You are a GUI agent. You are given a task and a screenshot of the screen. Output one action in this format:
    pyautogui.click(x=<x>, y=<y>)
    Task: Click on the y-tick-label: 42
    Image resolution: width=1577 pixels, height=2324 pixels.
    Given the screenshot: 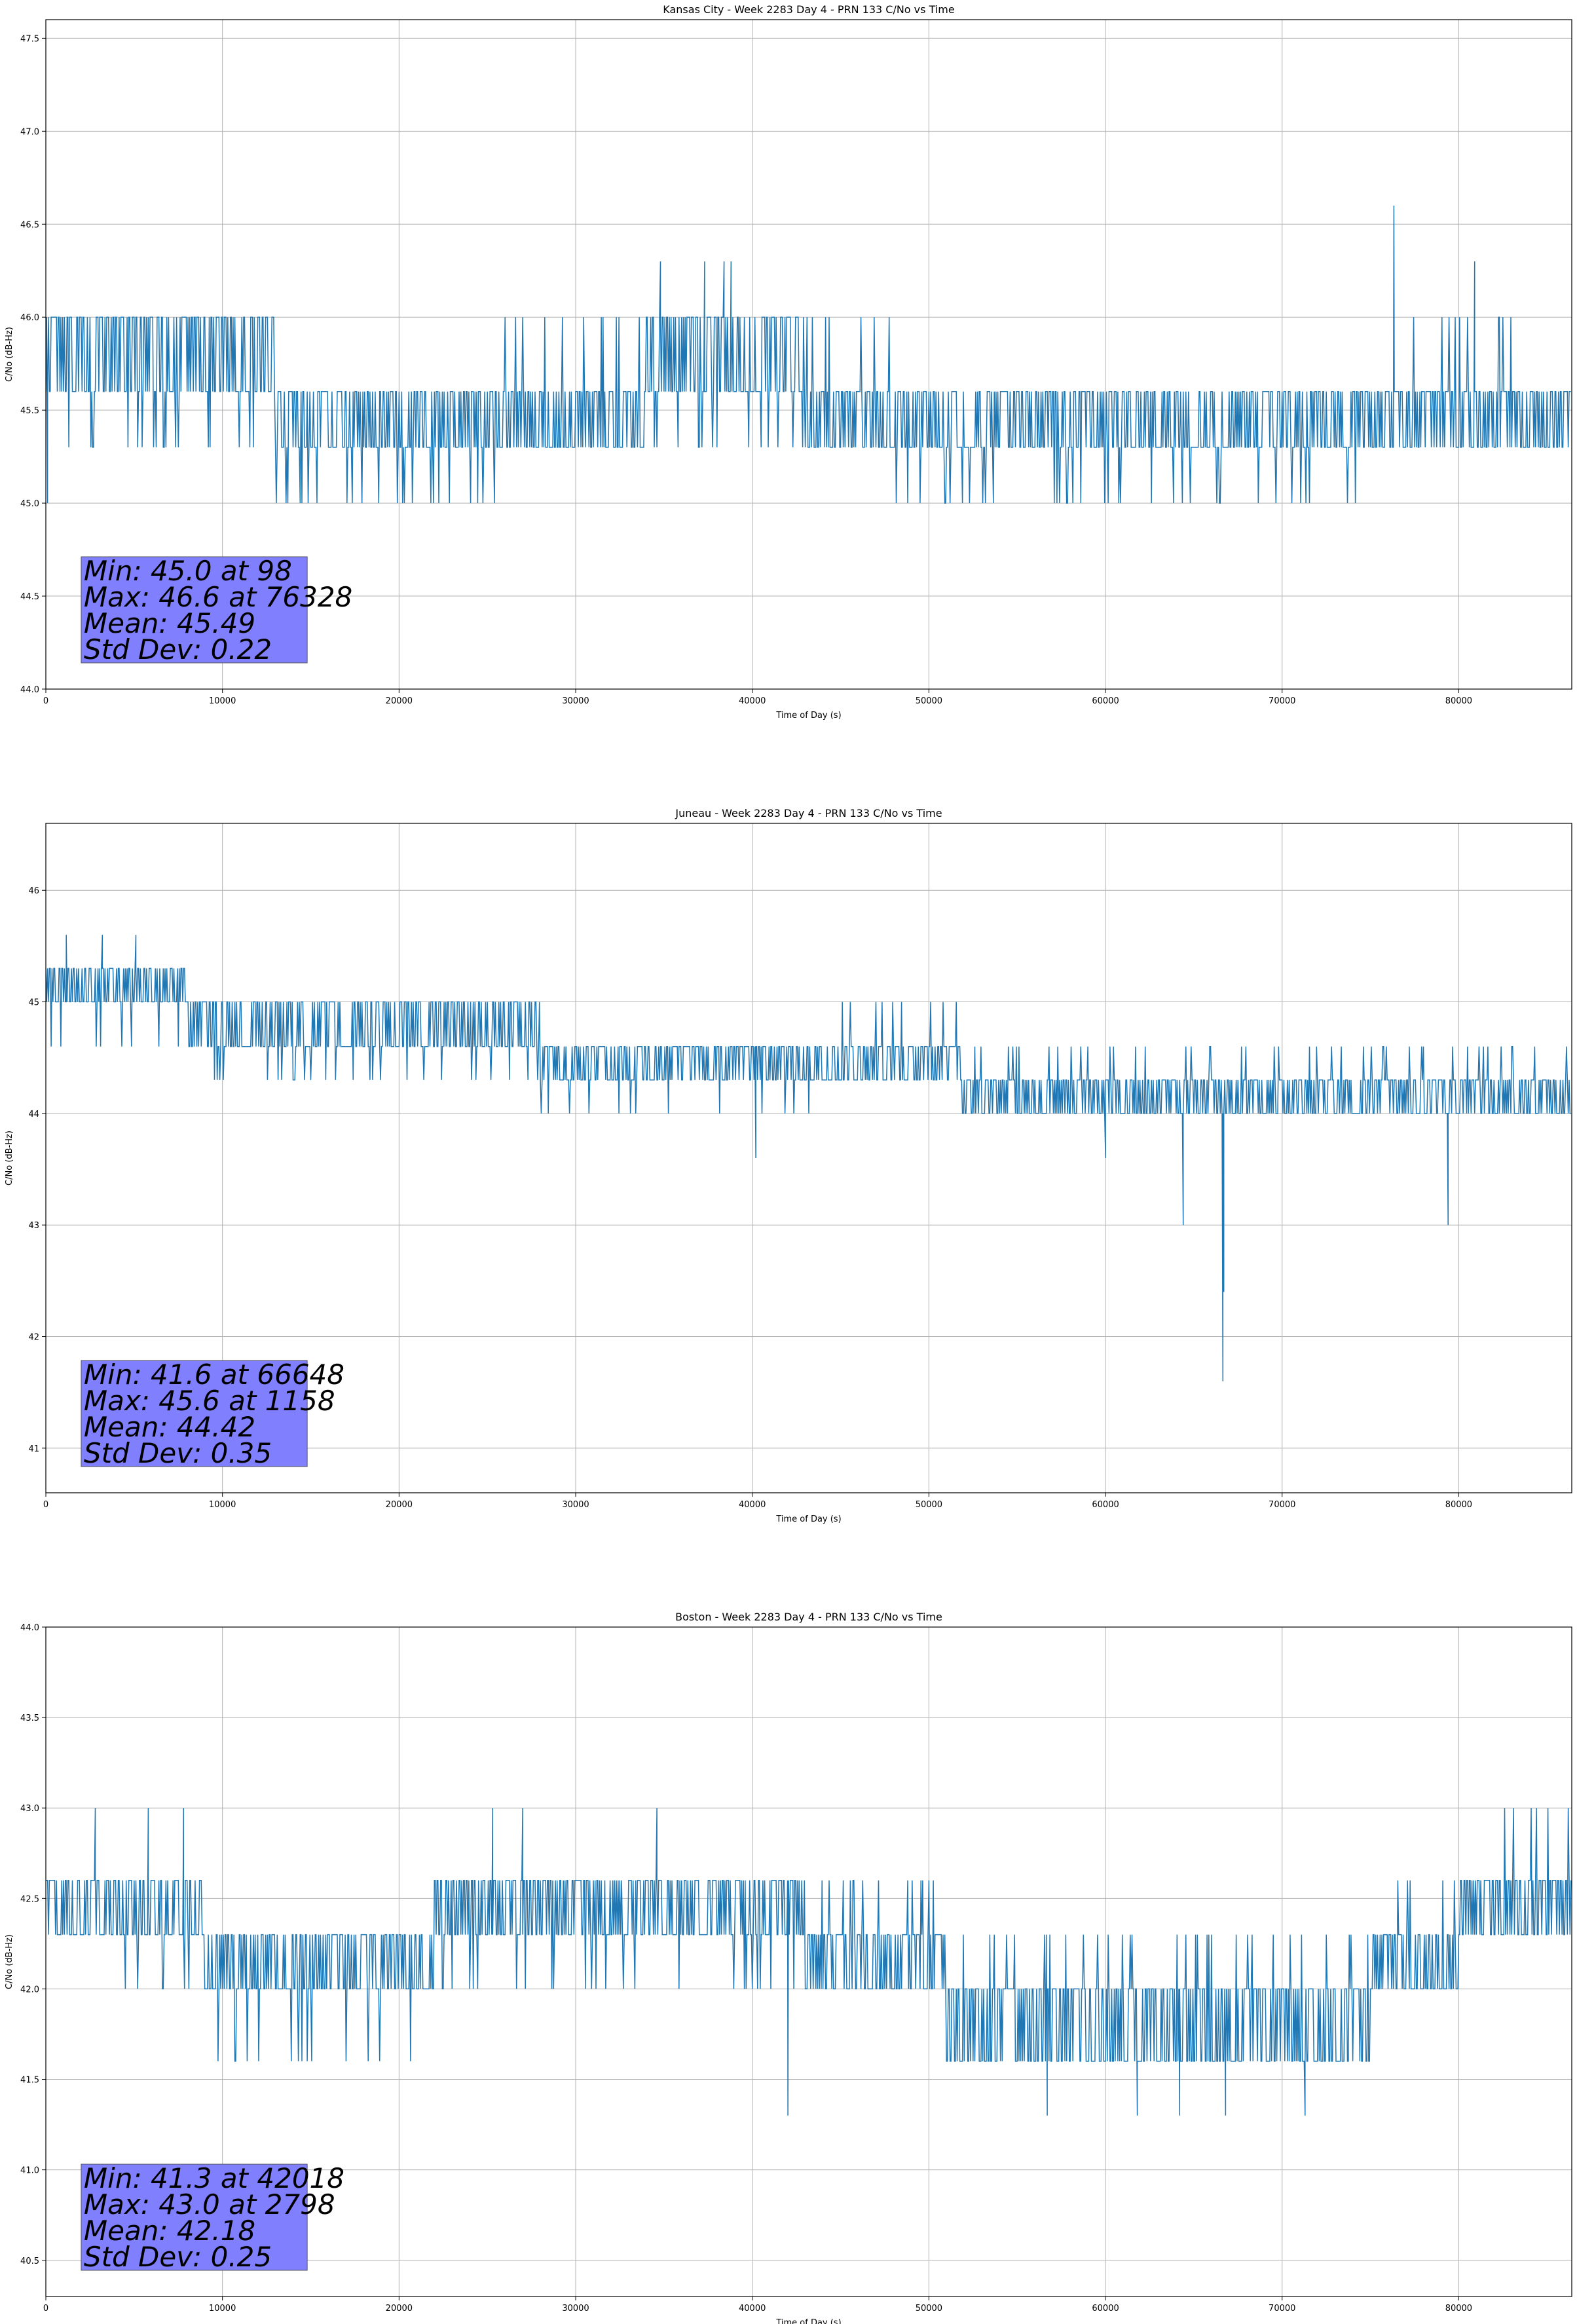 What is the action you would take?
    pyautogui.click(x=33, y=1338)
    